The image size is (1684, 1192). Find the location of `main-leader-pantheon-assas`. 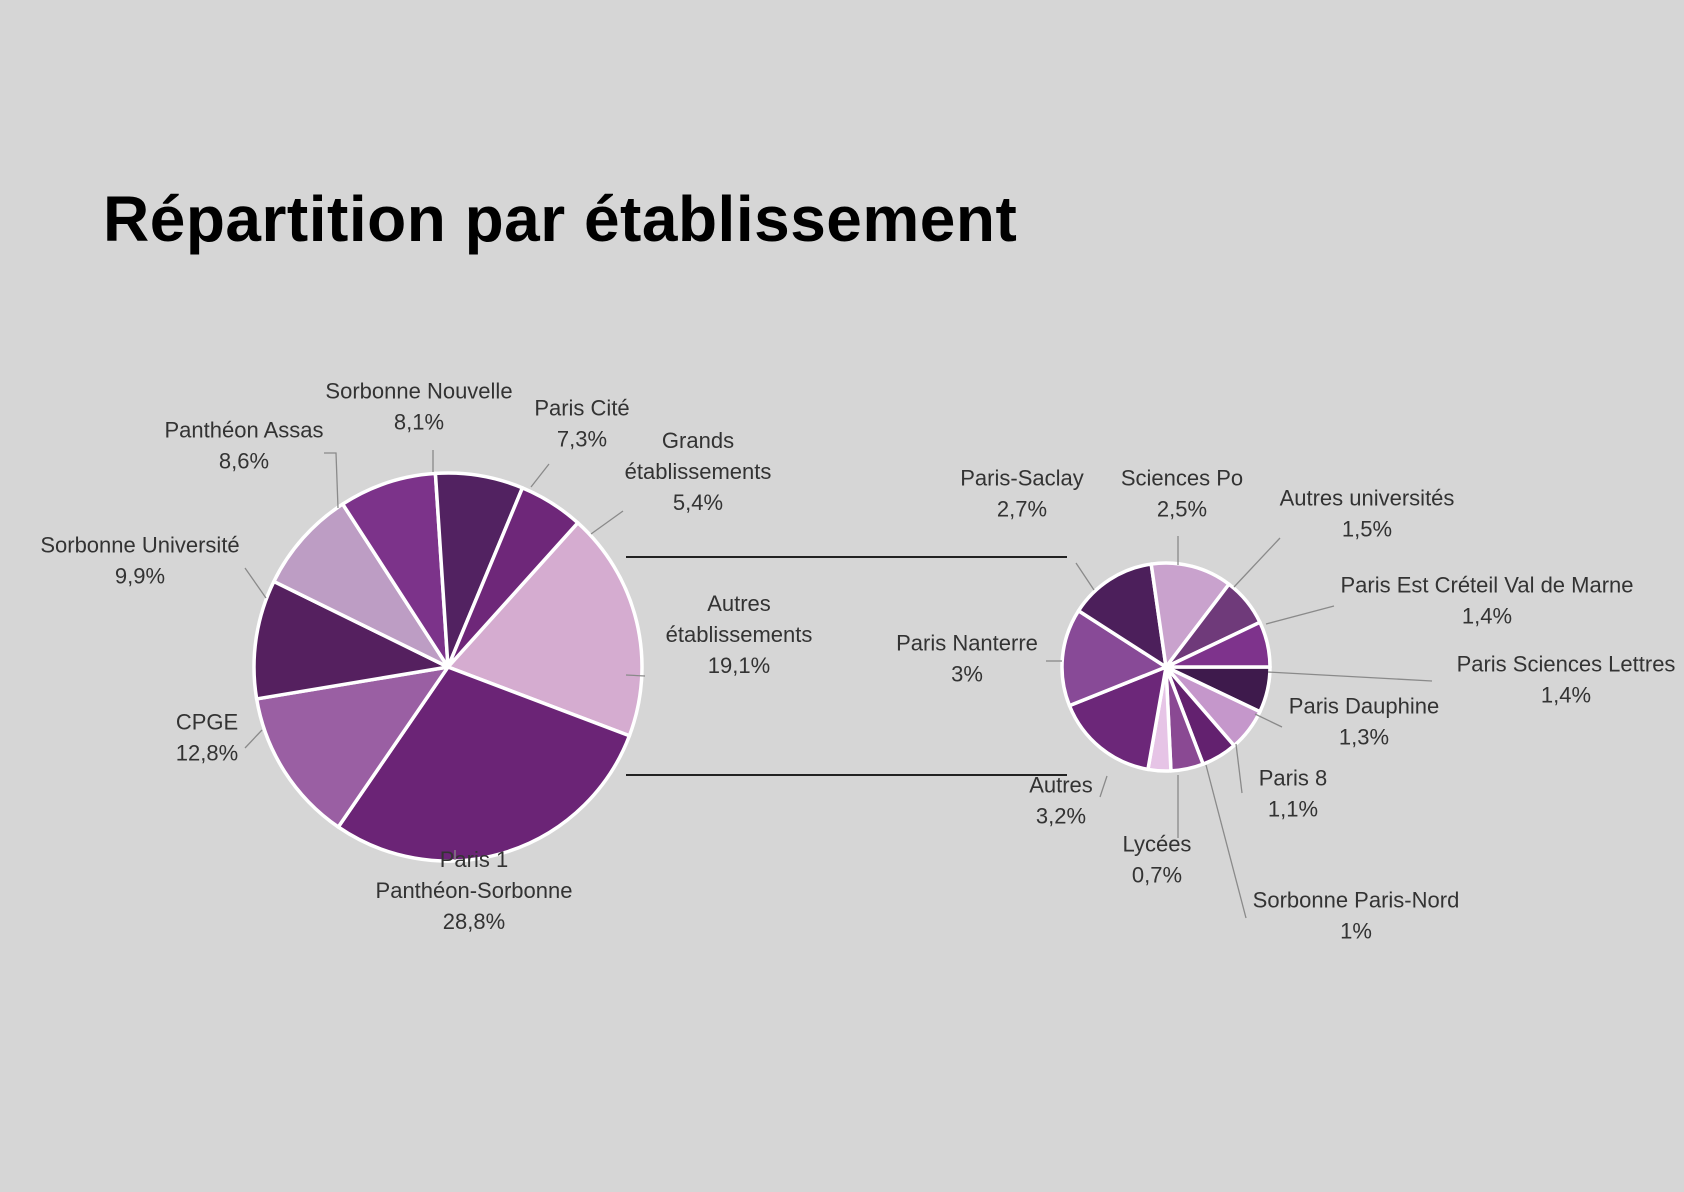

main-leader-pantheon-assas is located at coordinates (331, 480).